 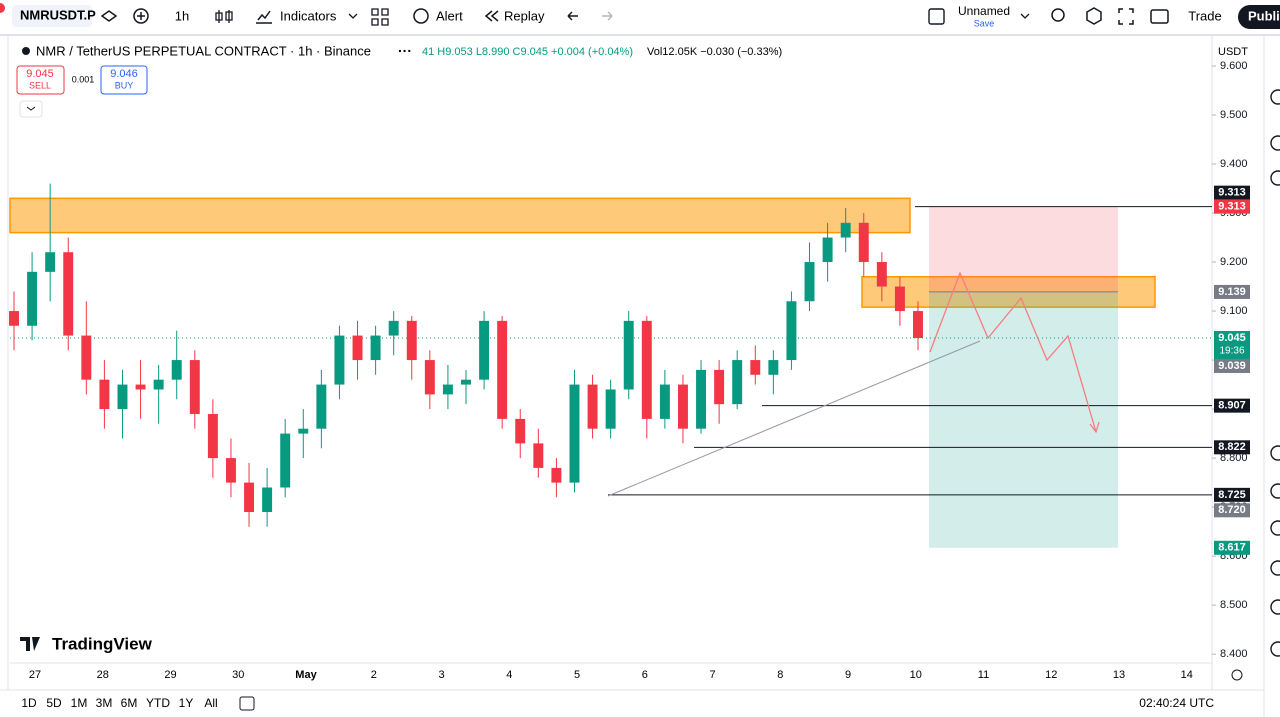 I want to click on sell-price: 9.045, so click(x=40, y=74).